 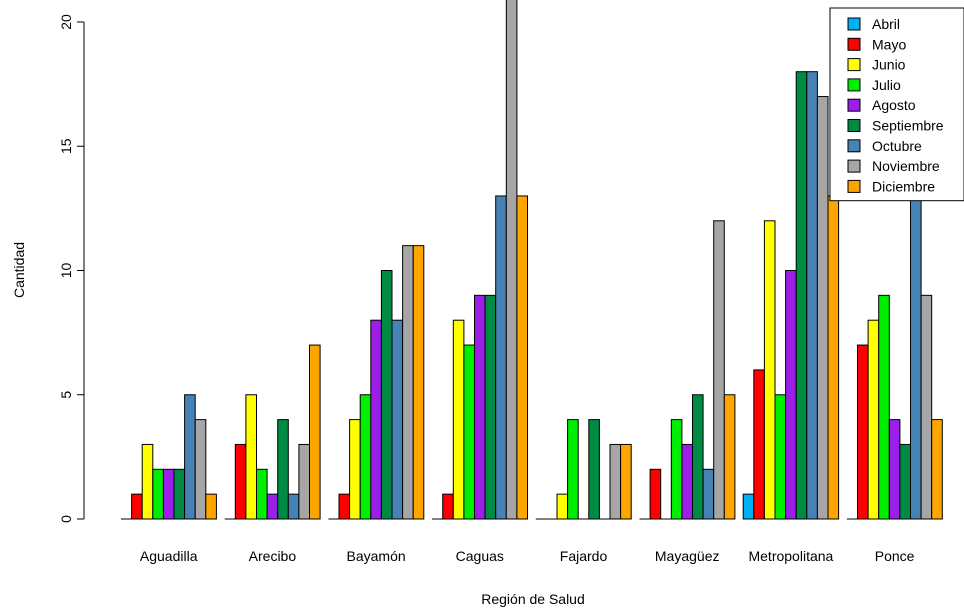 What do you see at coordinates (889, 44) in the screenshot?
I see `legend-label: Mayo` at bounding box center [889, 44].